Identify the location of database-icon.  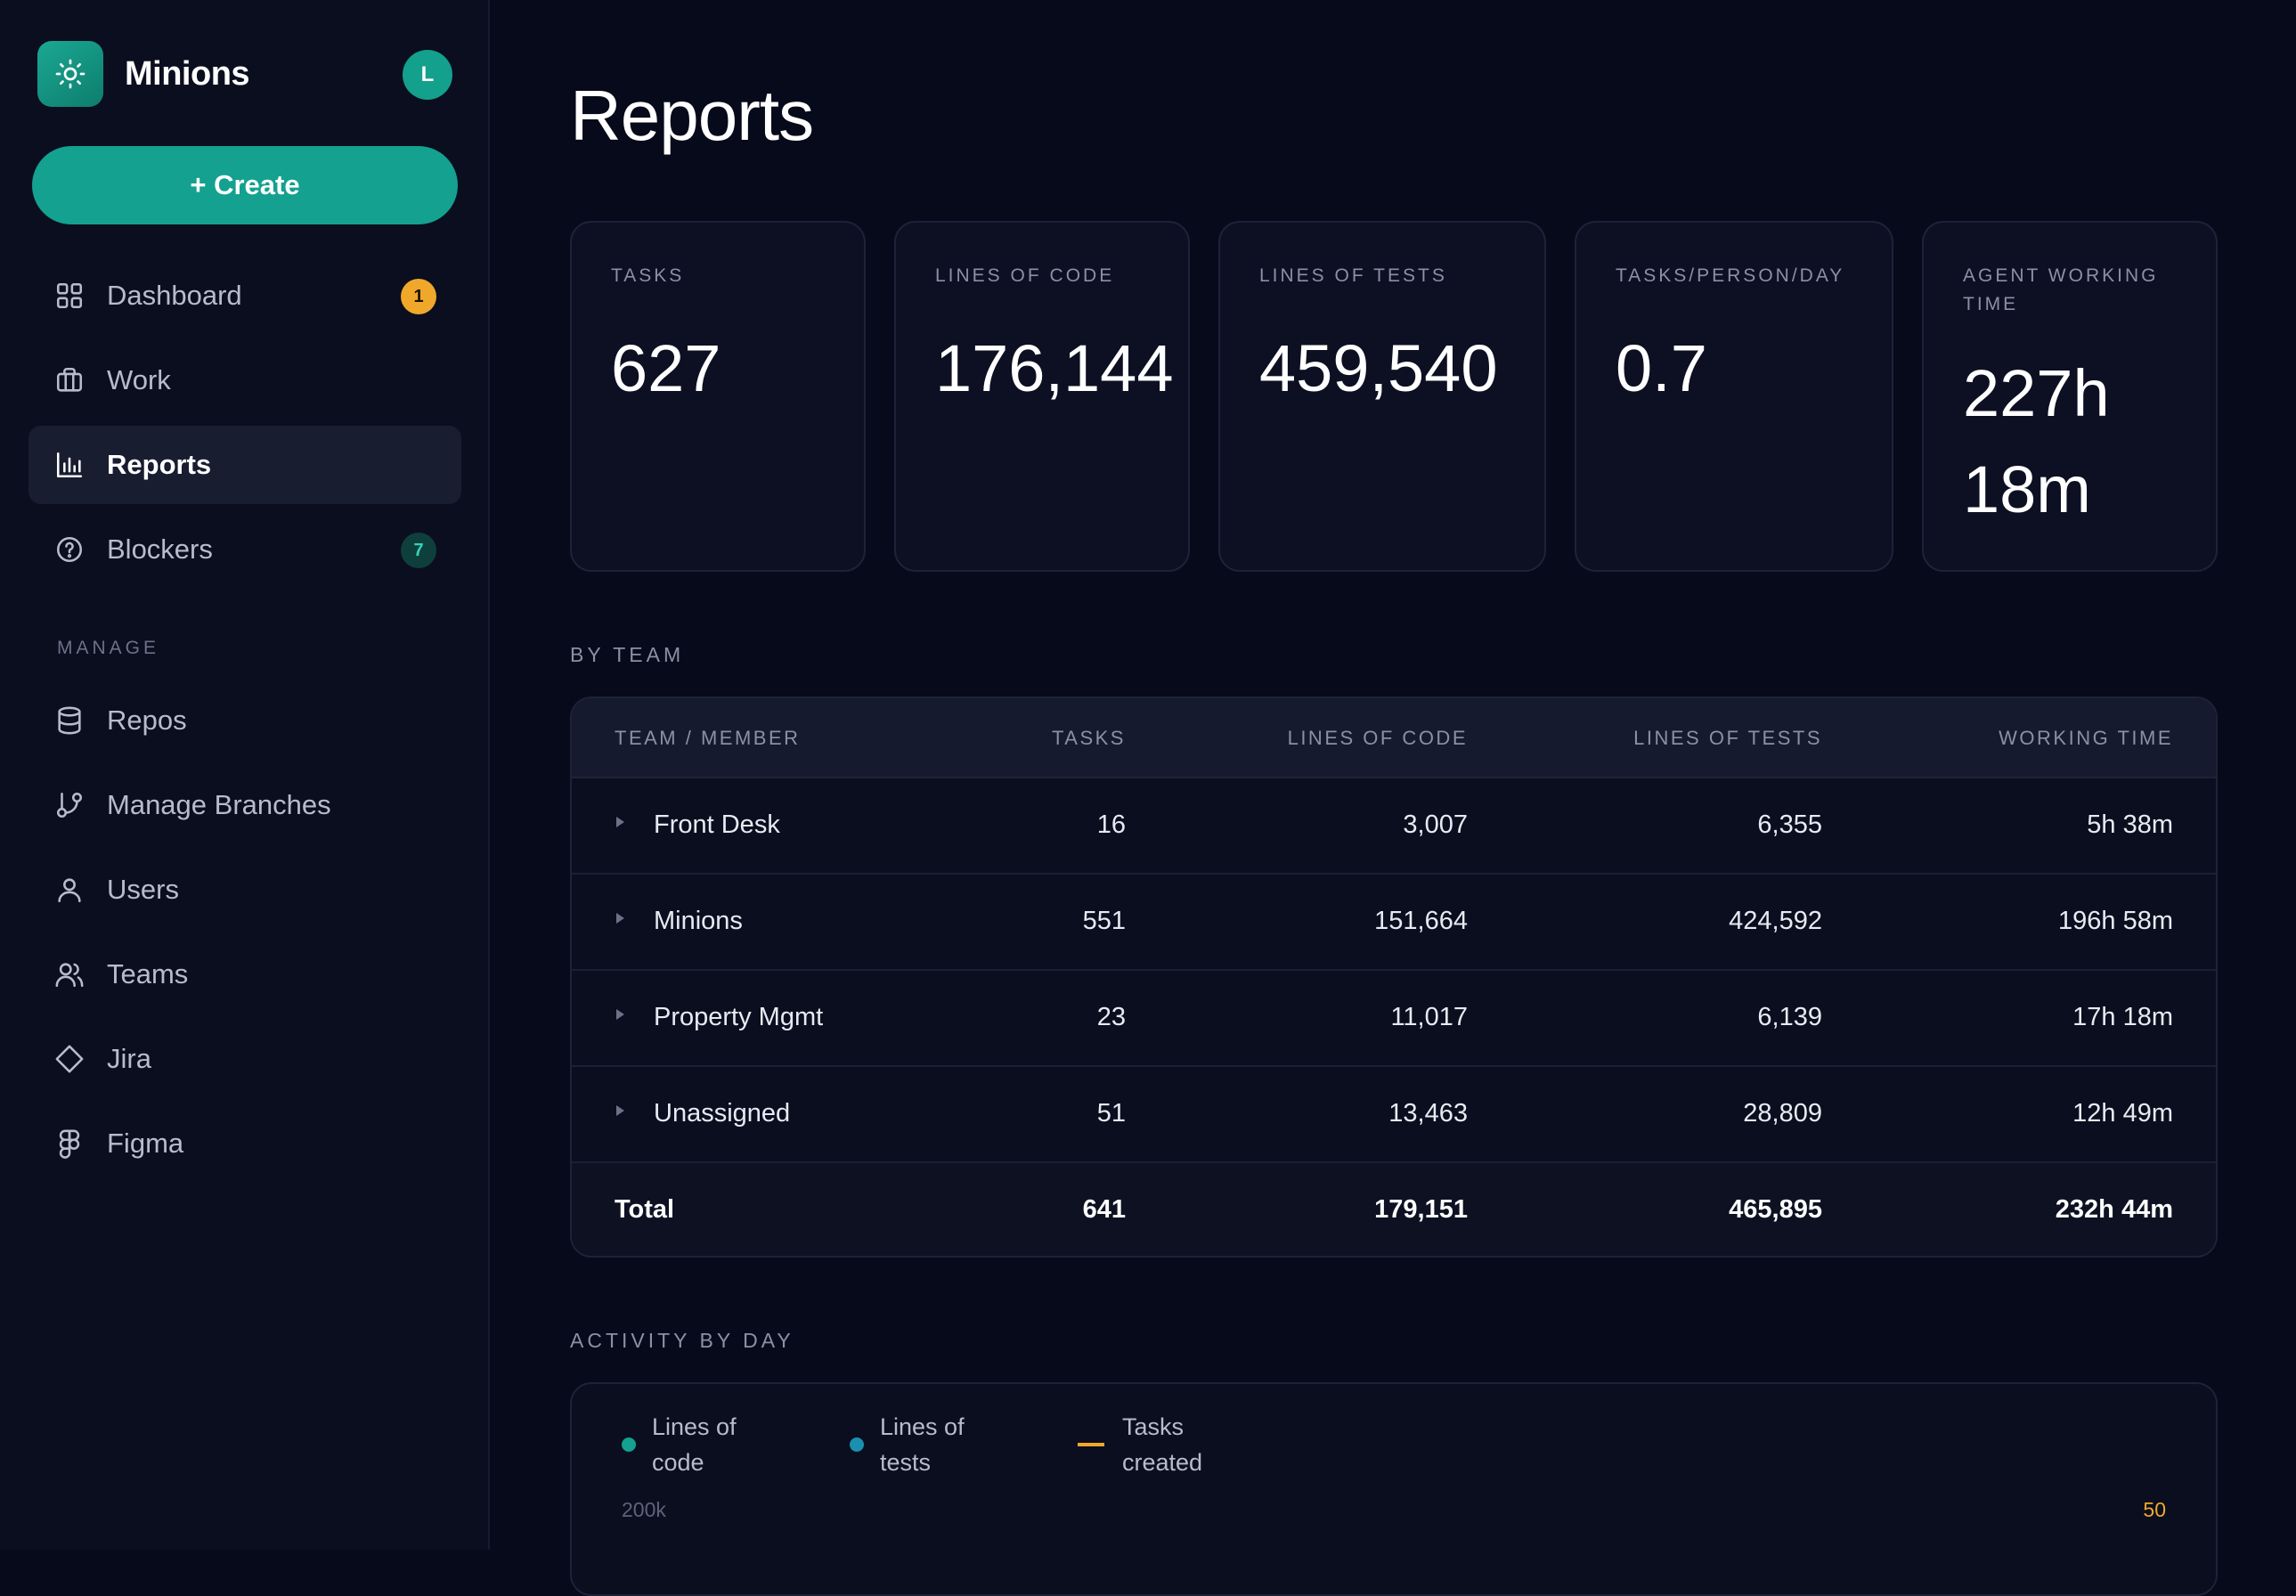
(69, 720).